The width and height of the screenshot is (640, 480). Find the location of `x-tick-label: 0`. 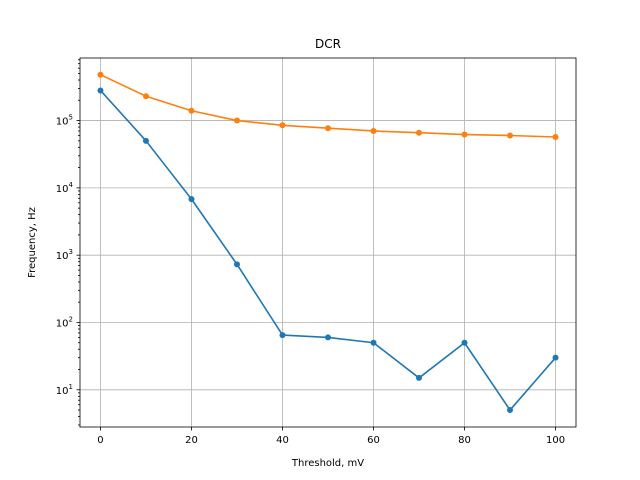

x-tick-label: 0 is located at coordinates (100, 440).